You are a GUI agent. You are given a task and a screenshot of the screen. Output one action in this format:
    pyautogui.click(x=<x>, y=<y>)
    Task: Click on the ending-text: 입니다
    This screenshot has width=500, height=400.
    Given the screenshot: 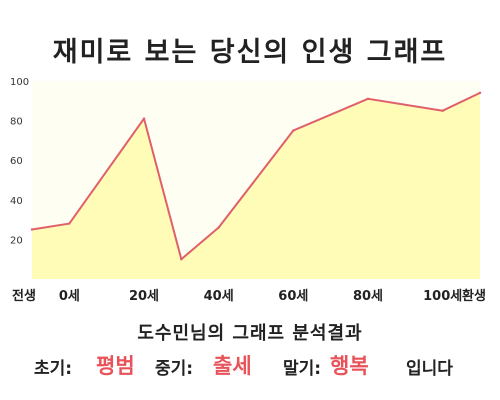 What is the action you would take?
    pyautogui.click(x=429, y=369)
    